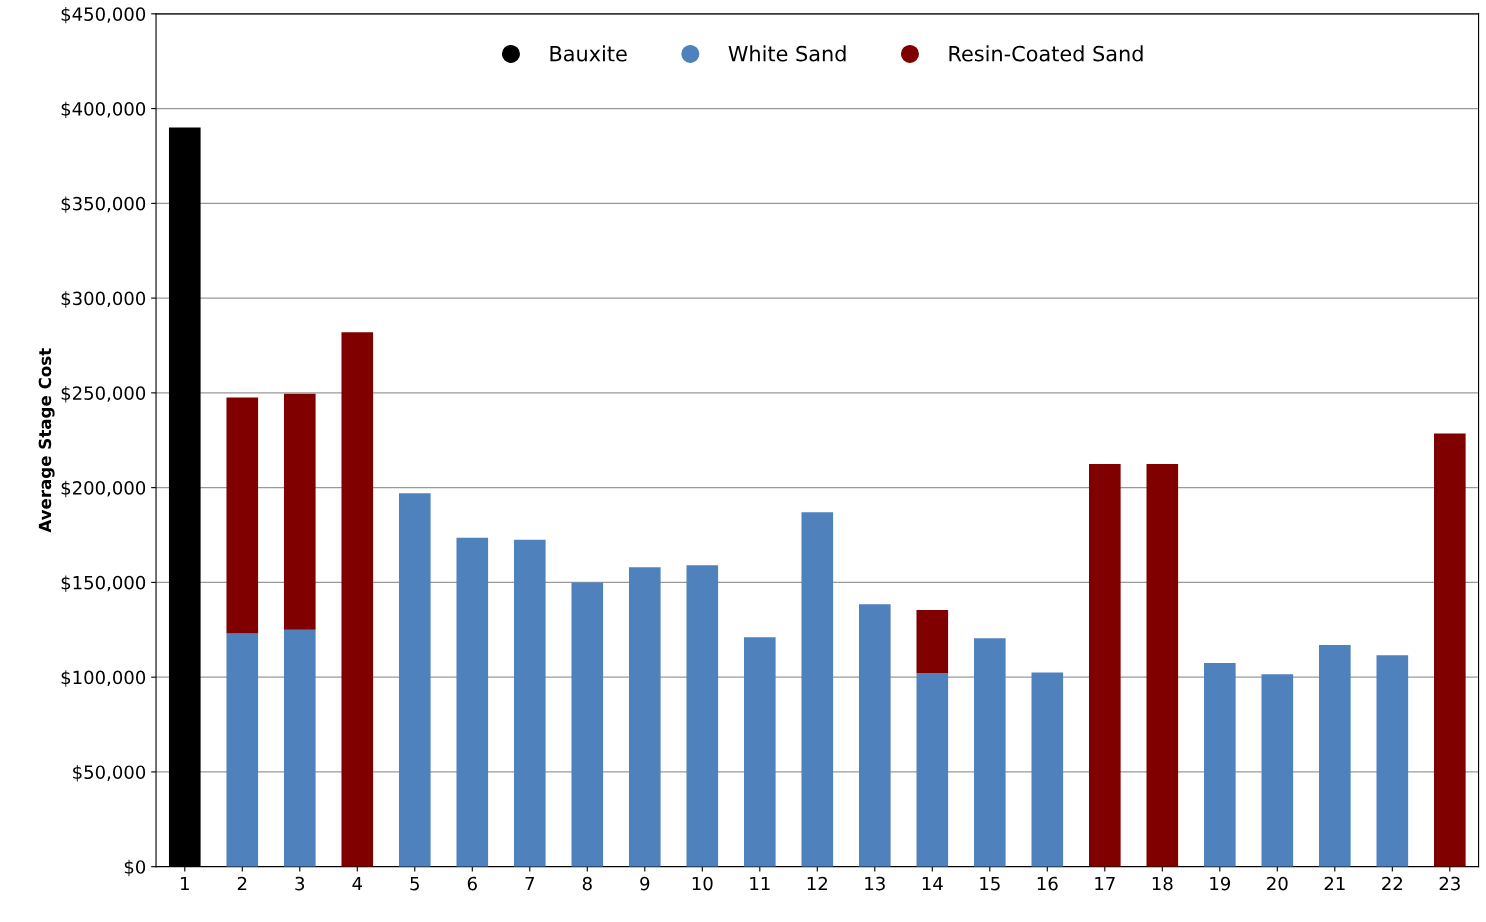 Image resolution: width=1486 pixels, height=922 pixels. I want to click on x-tick-label: 23, so click(1449, 883).